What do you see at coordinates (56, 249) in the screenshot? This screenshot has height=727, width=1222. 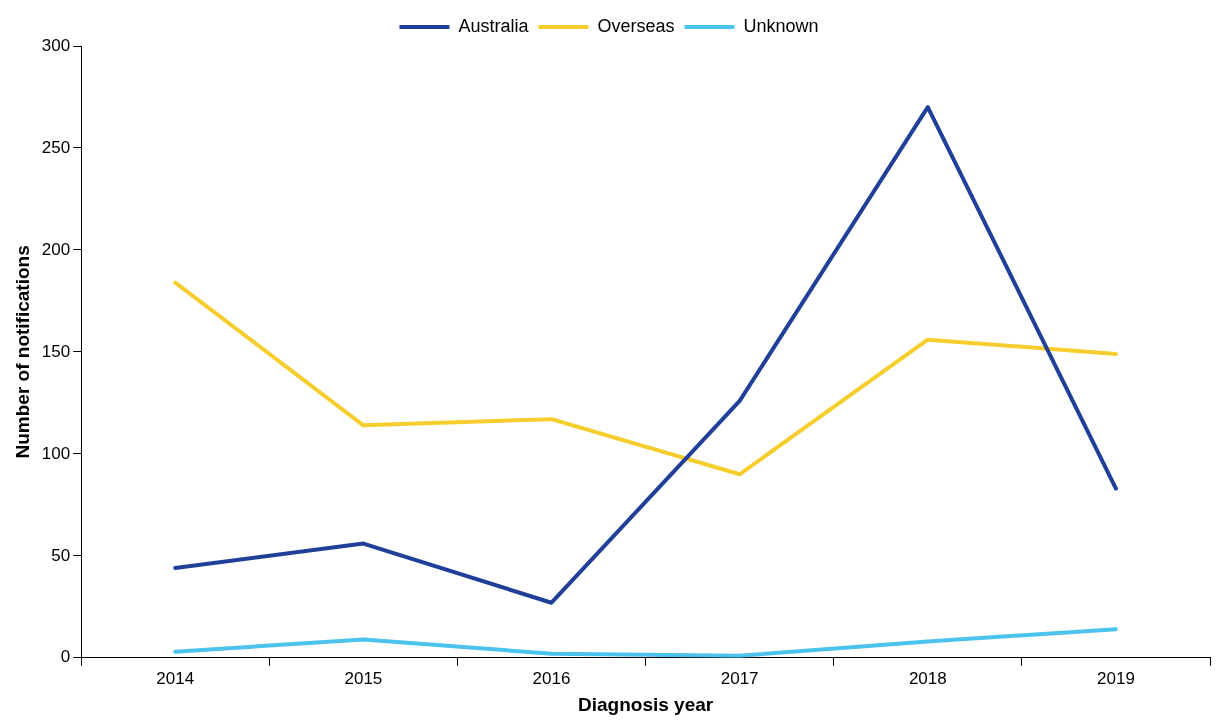 I see `y-tick-label: 200` at bounding box center [56, 249].